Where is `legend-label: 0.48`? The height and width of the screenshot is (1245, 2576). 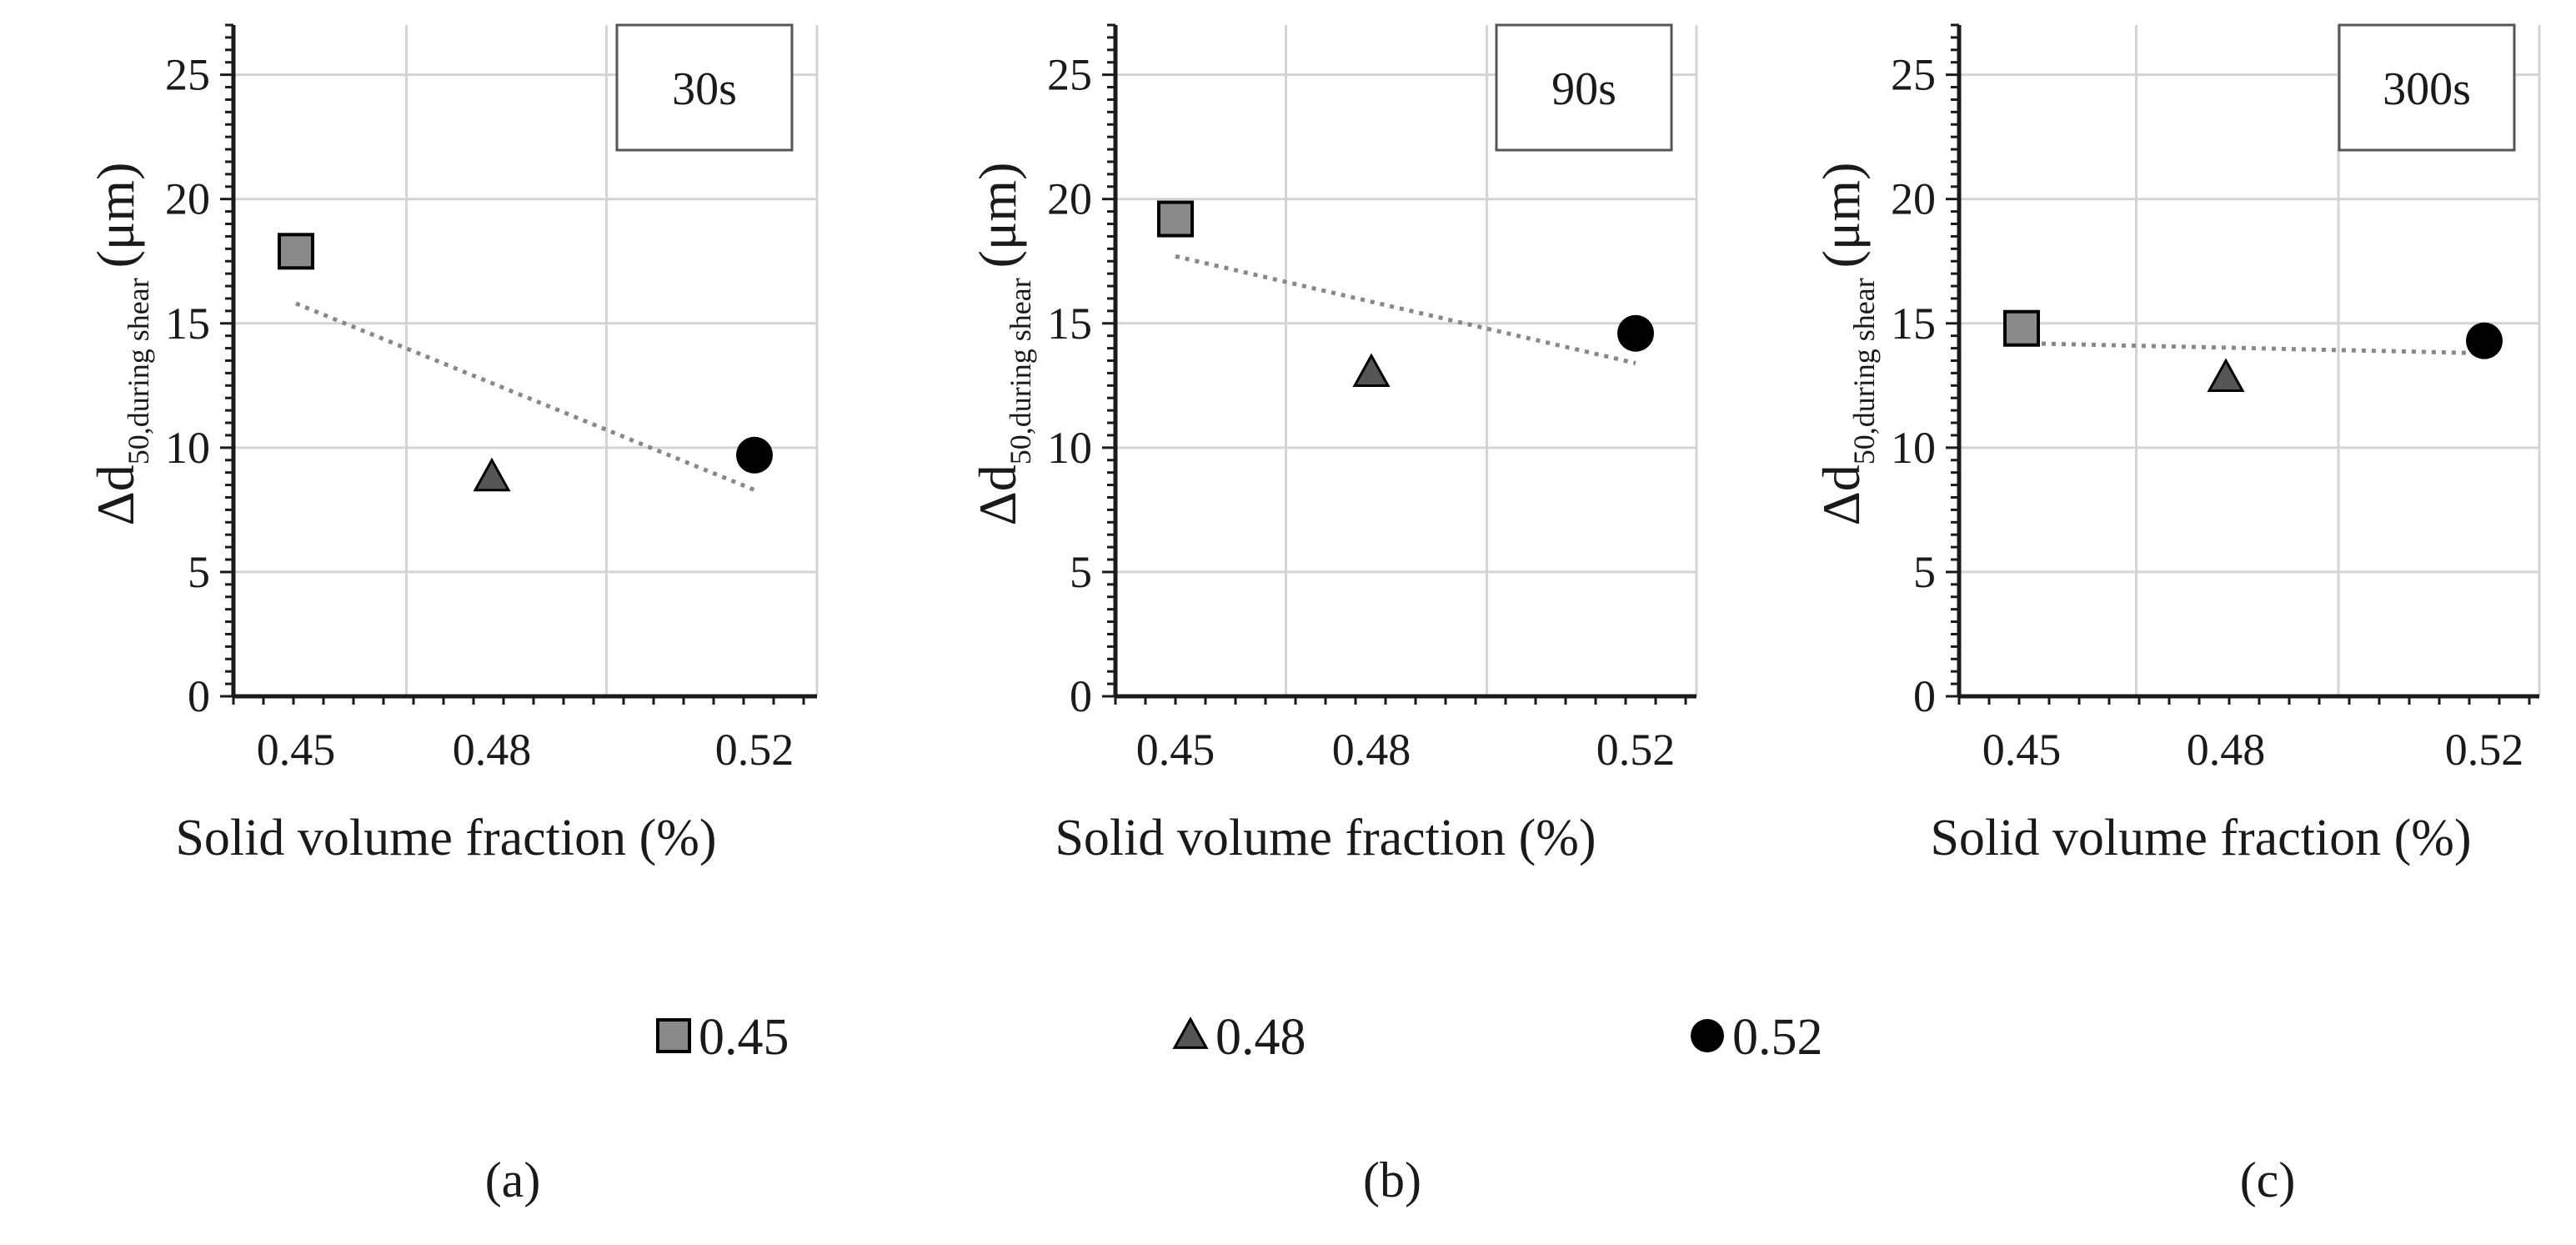
legend-label: 0.48 is located at coordinates (1260, 1037).